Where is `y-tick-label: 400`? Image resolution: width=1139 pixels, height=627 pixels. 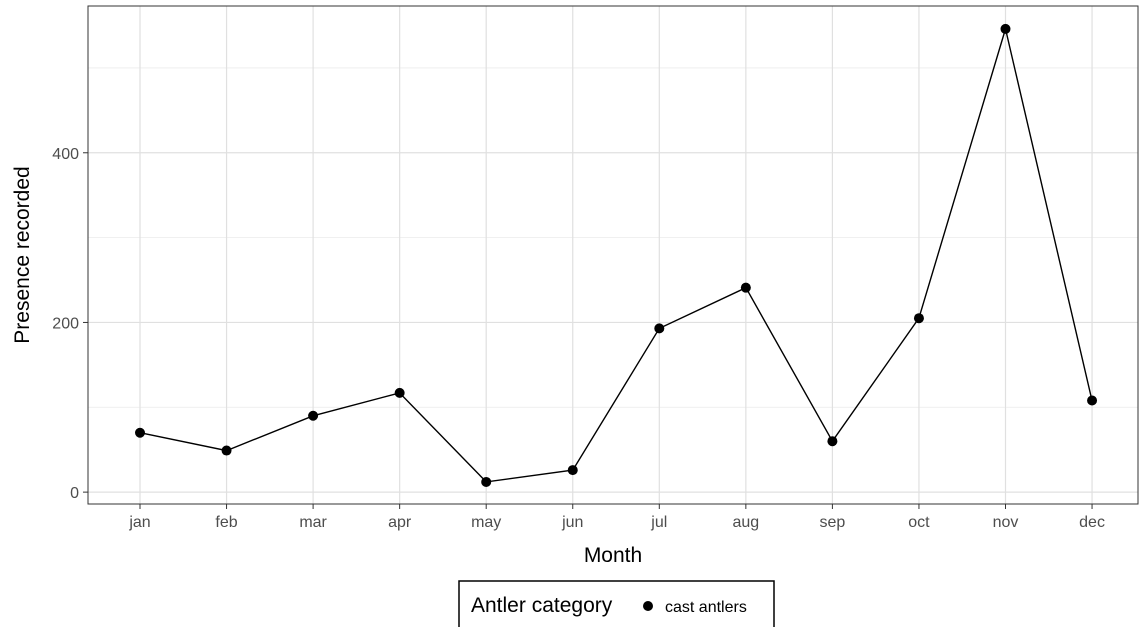 y-tick-label: 400 is located at coordinates (65, 154).